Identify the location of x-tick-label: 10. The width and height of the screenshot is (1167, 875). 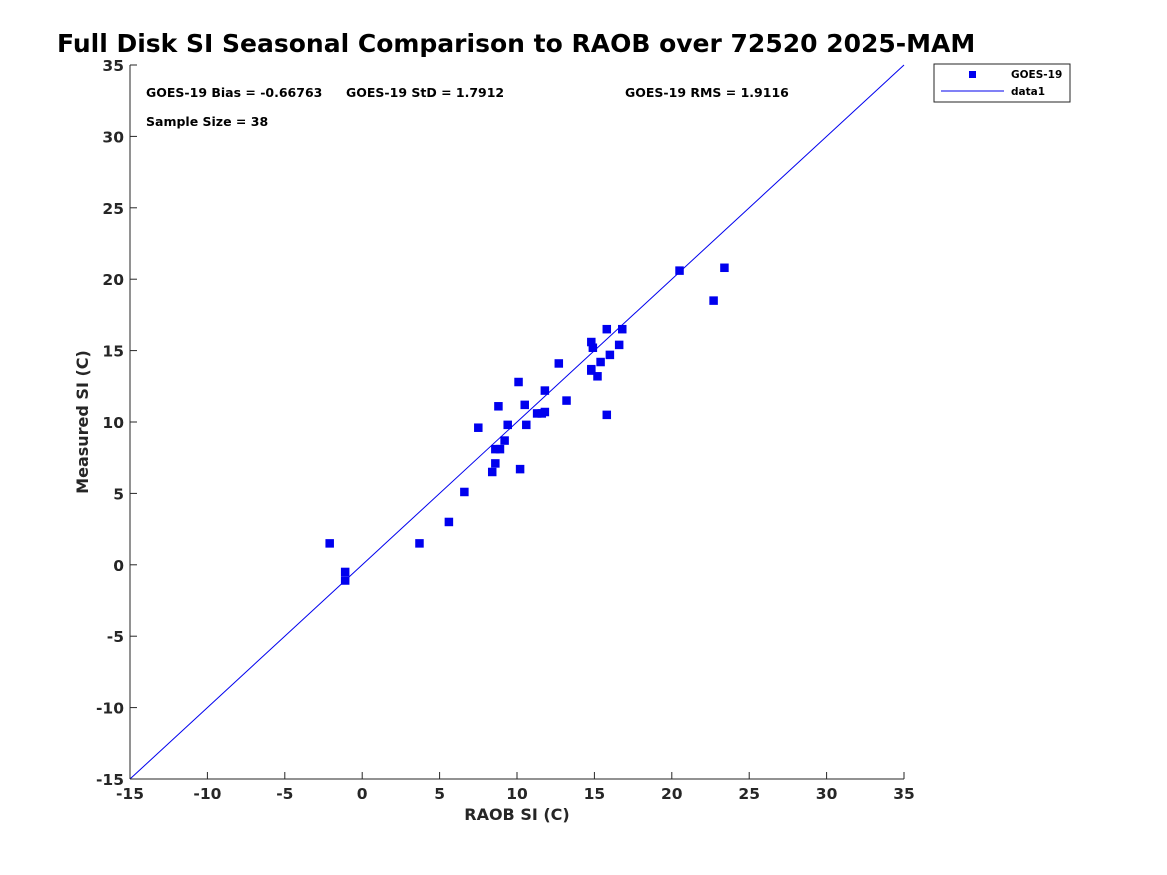
(517, 794).